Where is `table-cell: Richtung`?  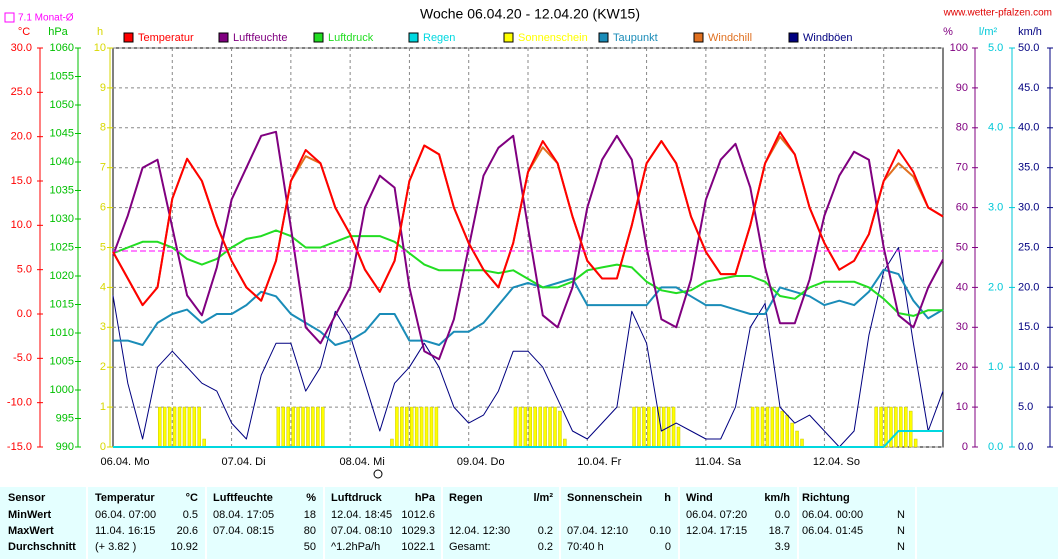 table-cell: Richtung is located at coordinates (826, 498).